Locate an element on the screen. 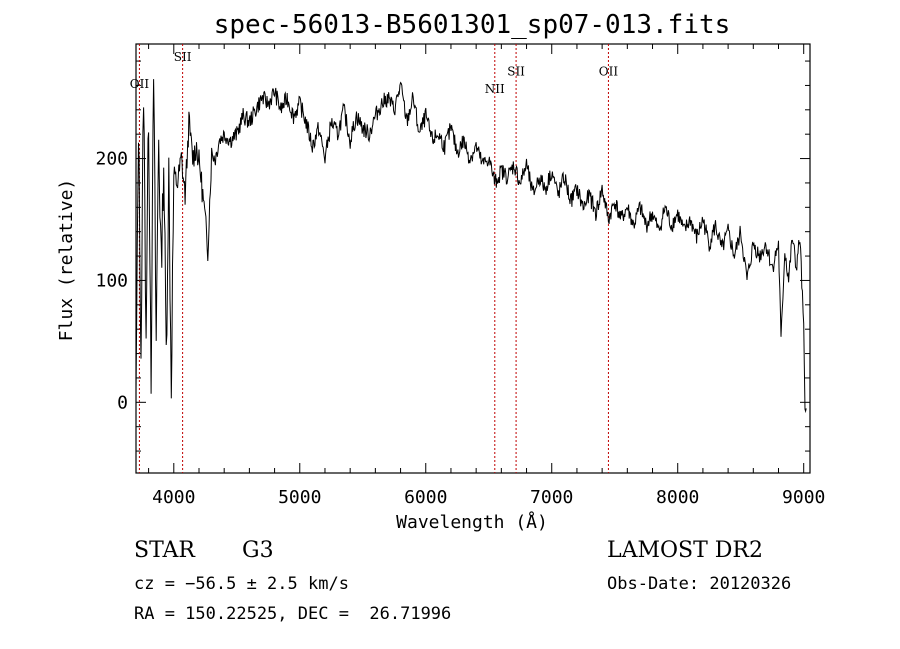  y-tick-label: 0 is located at coordinates (122, 402).